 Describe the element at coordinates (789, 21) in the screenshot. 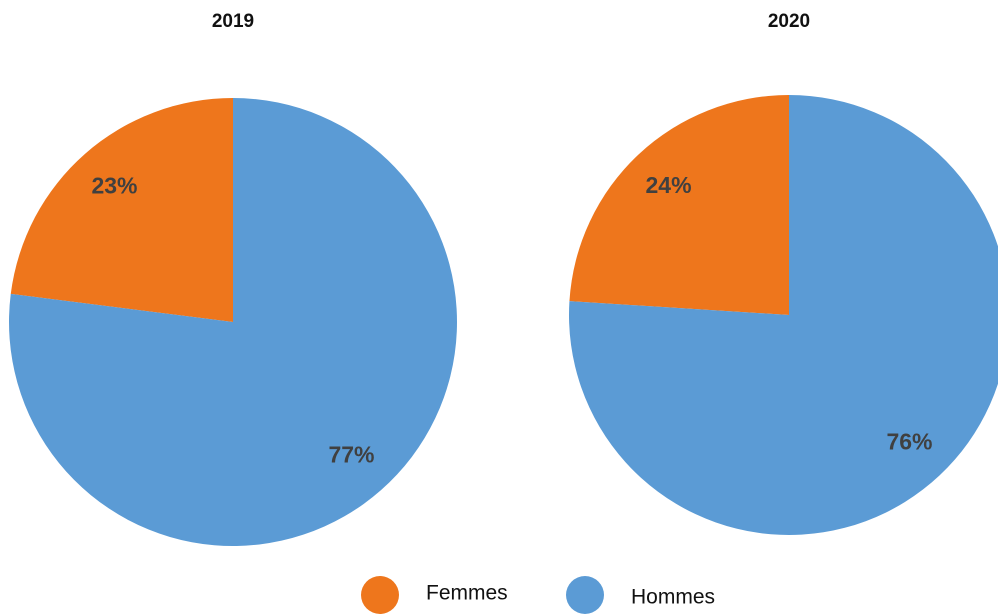

I see `chart-title: 2020` at that location.